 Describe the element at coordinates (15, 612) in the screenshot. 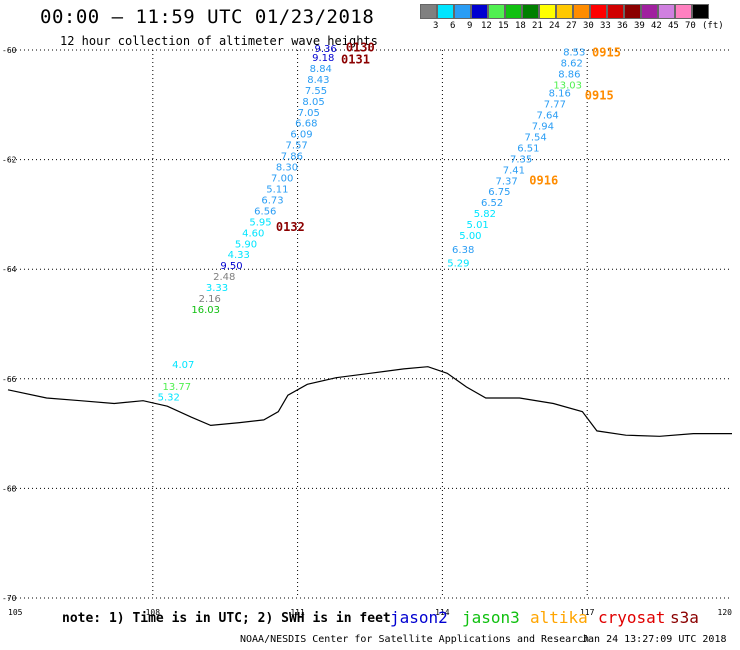

I see `x-tick-label: 105` at that location.